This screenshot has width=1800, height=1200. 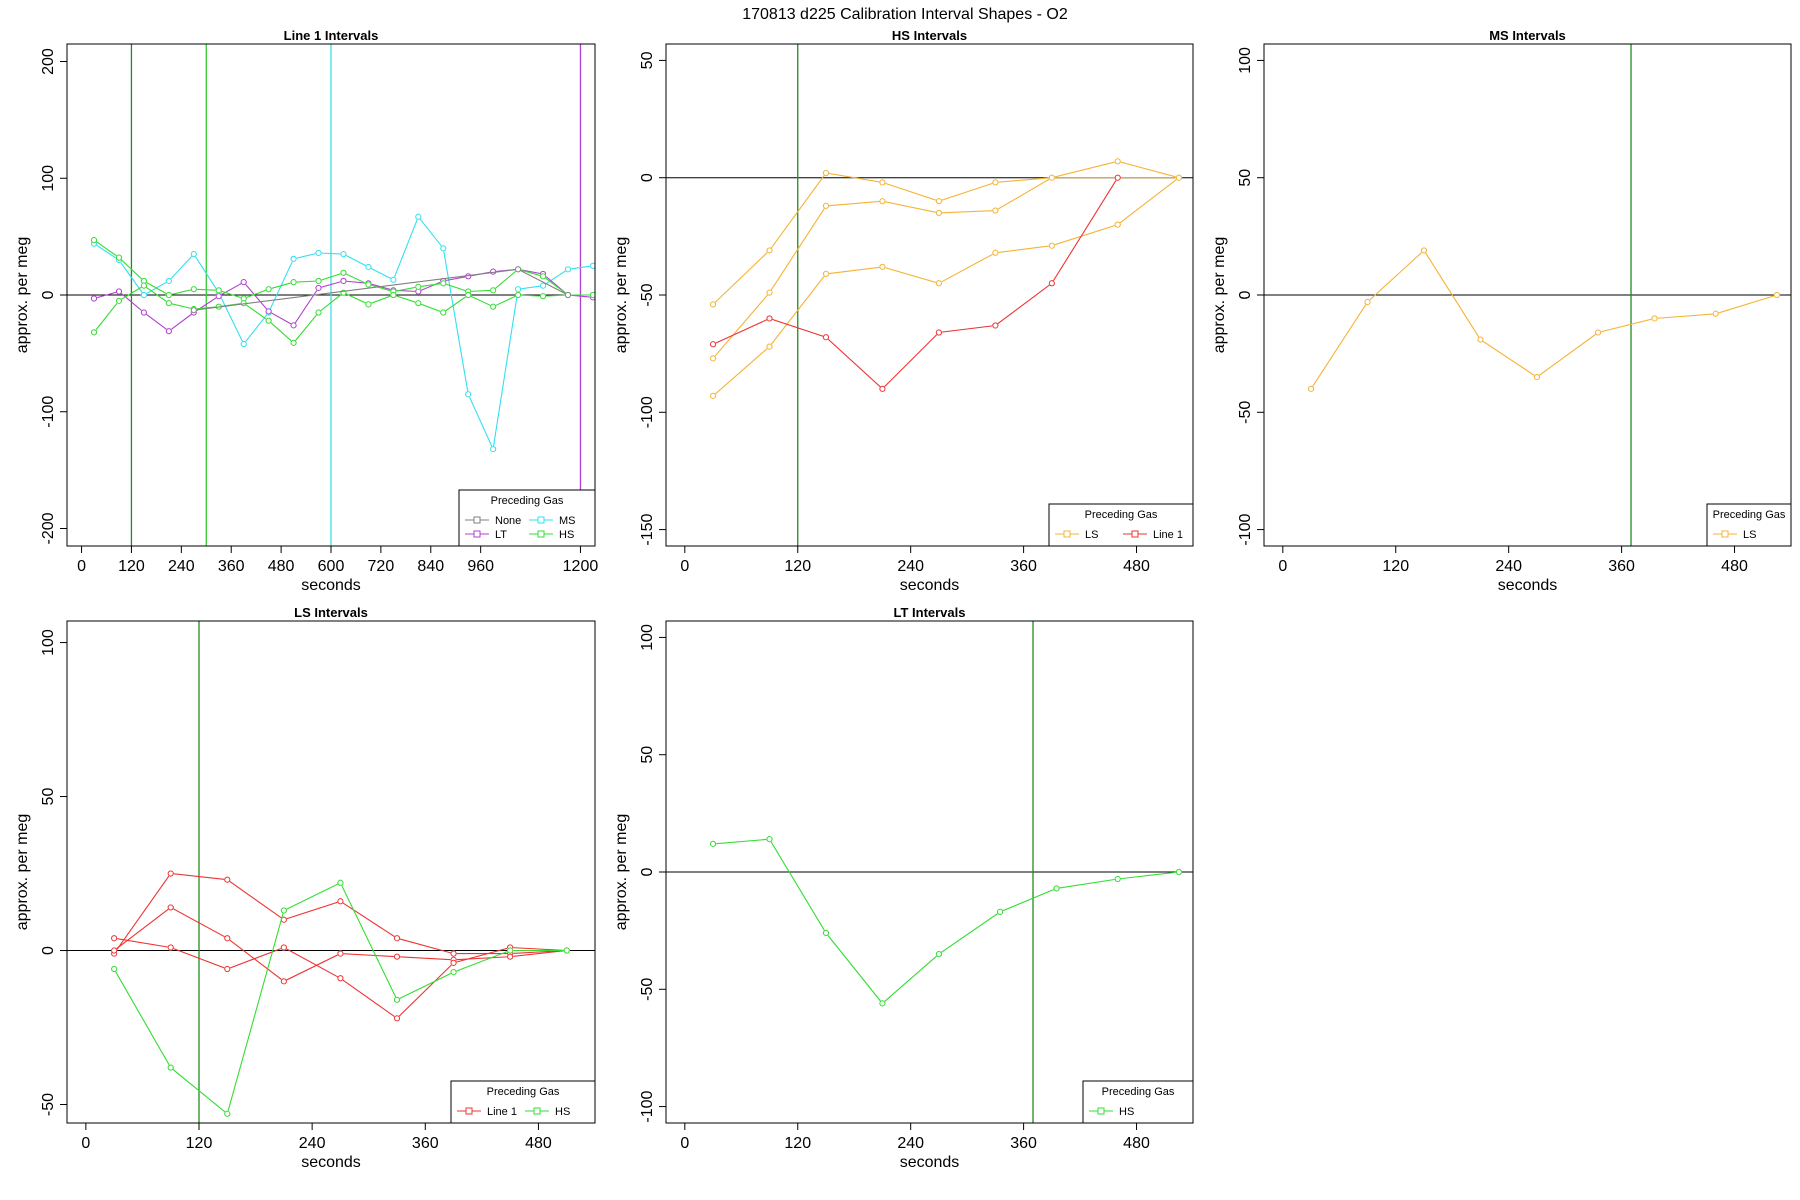 I want to click on x-tick-label: 240, so click(x=312, y=1143).